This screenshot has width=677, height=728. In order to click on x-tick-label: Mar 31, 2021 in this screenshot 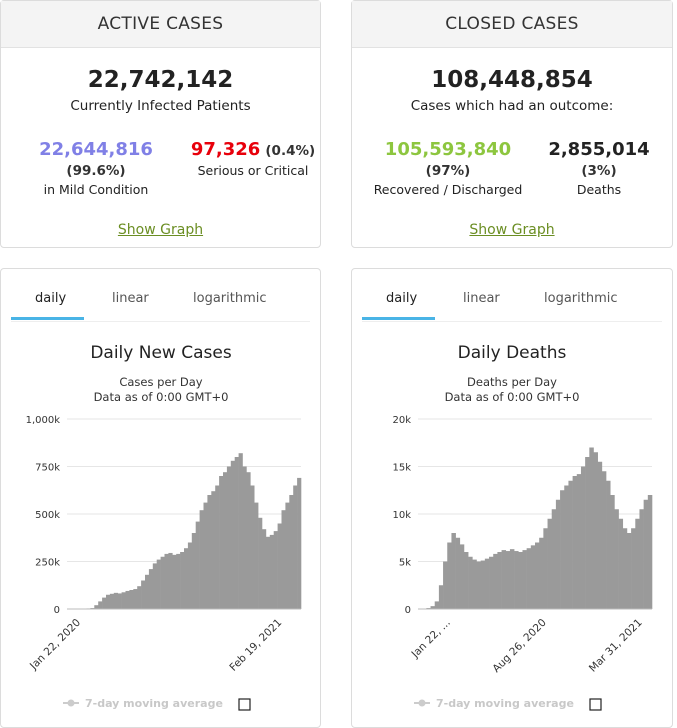, I will do `click(616, 646)`.